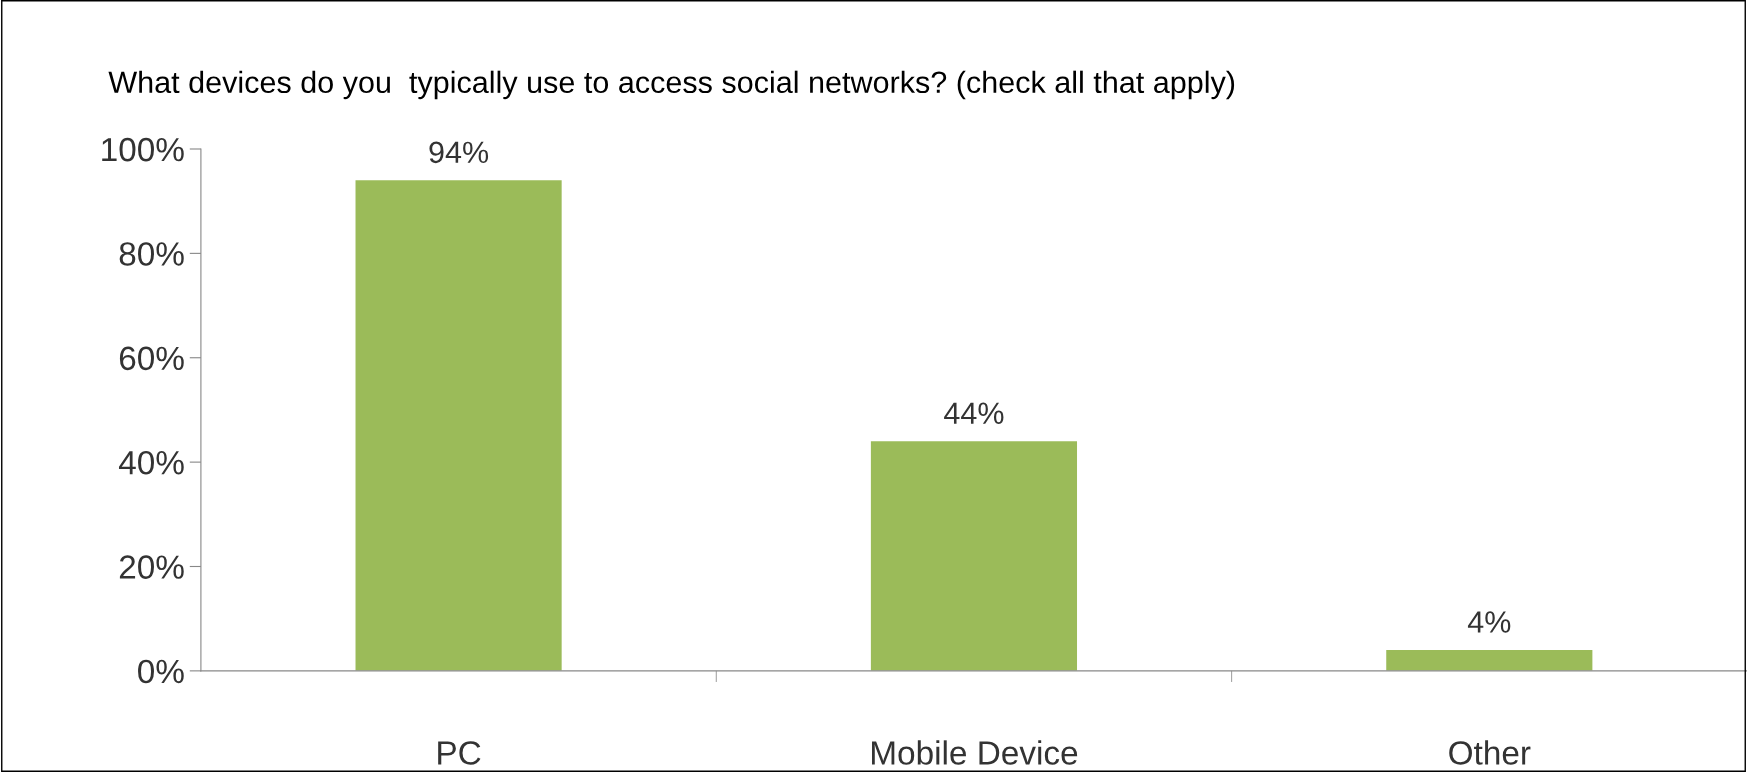  Describe the element at coordinates (974, 413) in the screenshot. I see `data-label: 44%` at that location.